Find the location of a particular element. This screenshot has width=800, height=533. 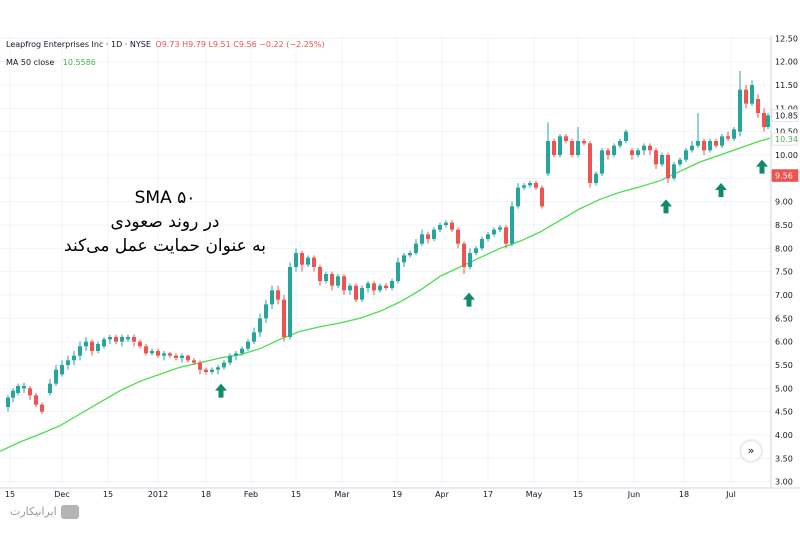

x-tick-label: May is located at coordinates (534, 494).